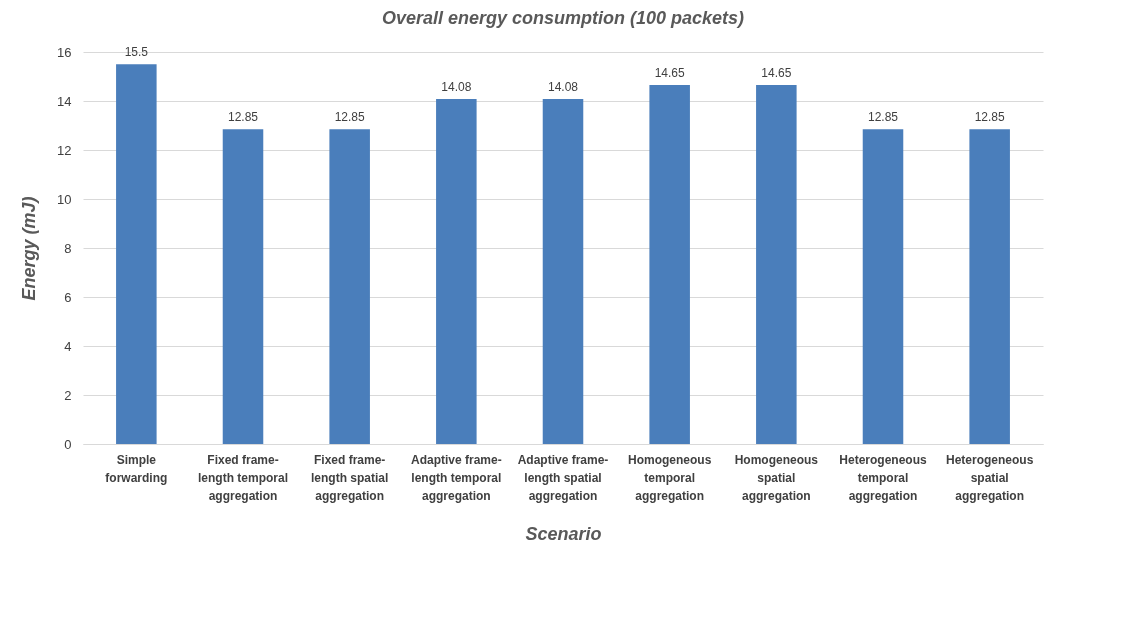 This screenshot has height=617, width=1131. What do you see at coordinates (456, 477) in the screenshot?
I see `x-tick-label: Adaptive frame-length temporal aggregation` at bounding box center [456, 477].